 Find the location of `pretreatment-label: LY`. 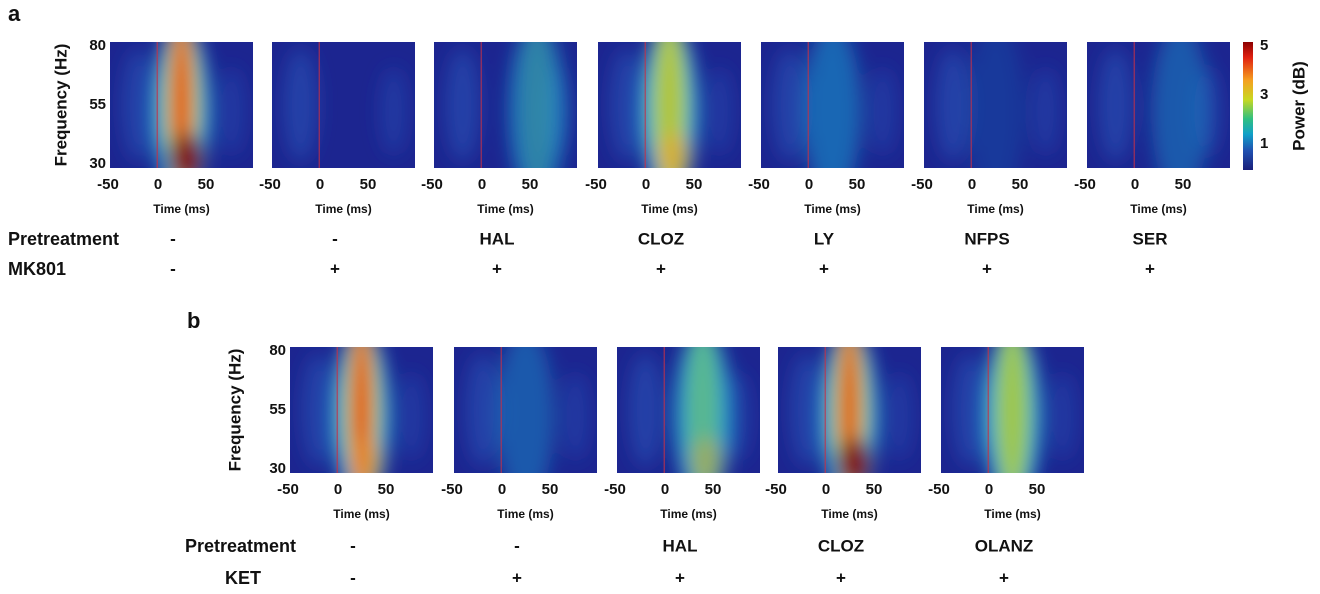

pretreatment-label: LY is located at coordinates (824, 238).